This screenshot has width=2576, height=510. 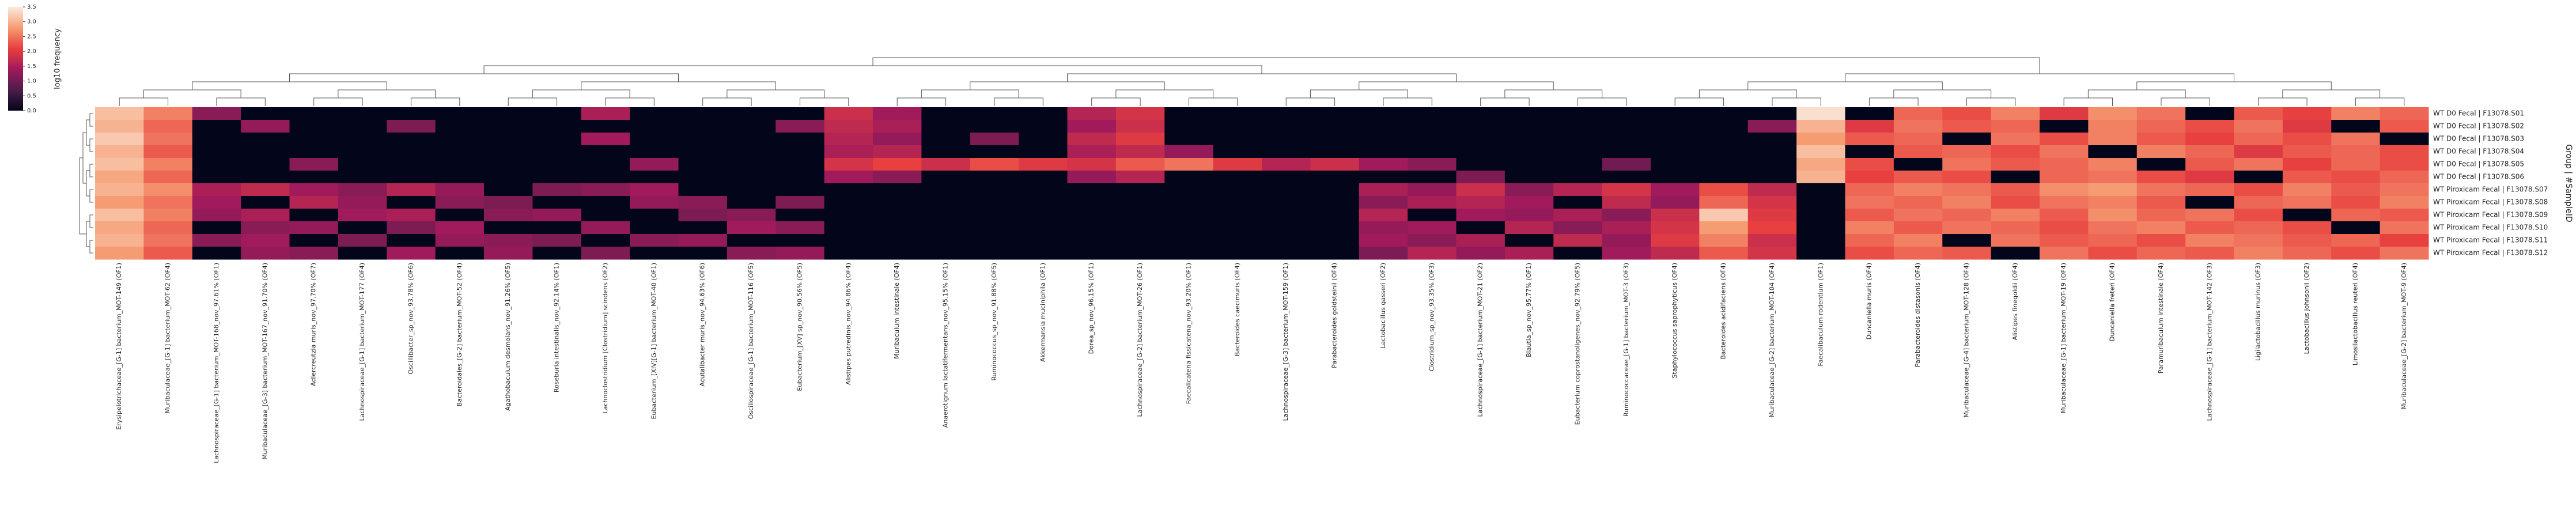 I want to click on colorbar-tick-label: 3.0, so click(x=31, y=22).